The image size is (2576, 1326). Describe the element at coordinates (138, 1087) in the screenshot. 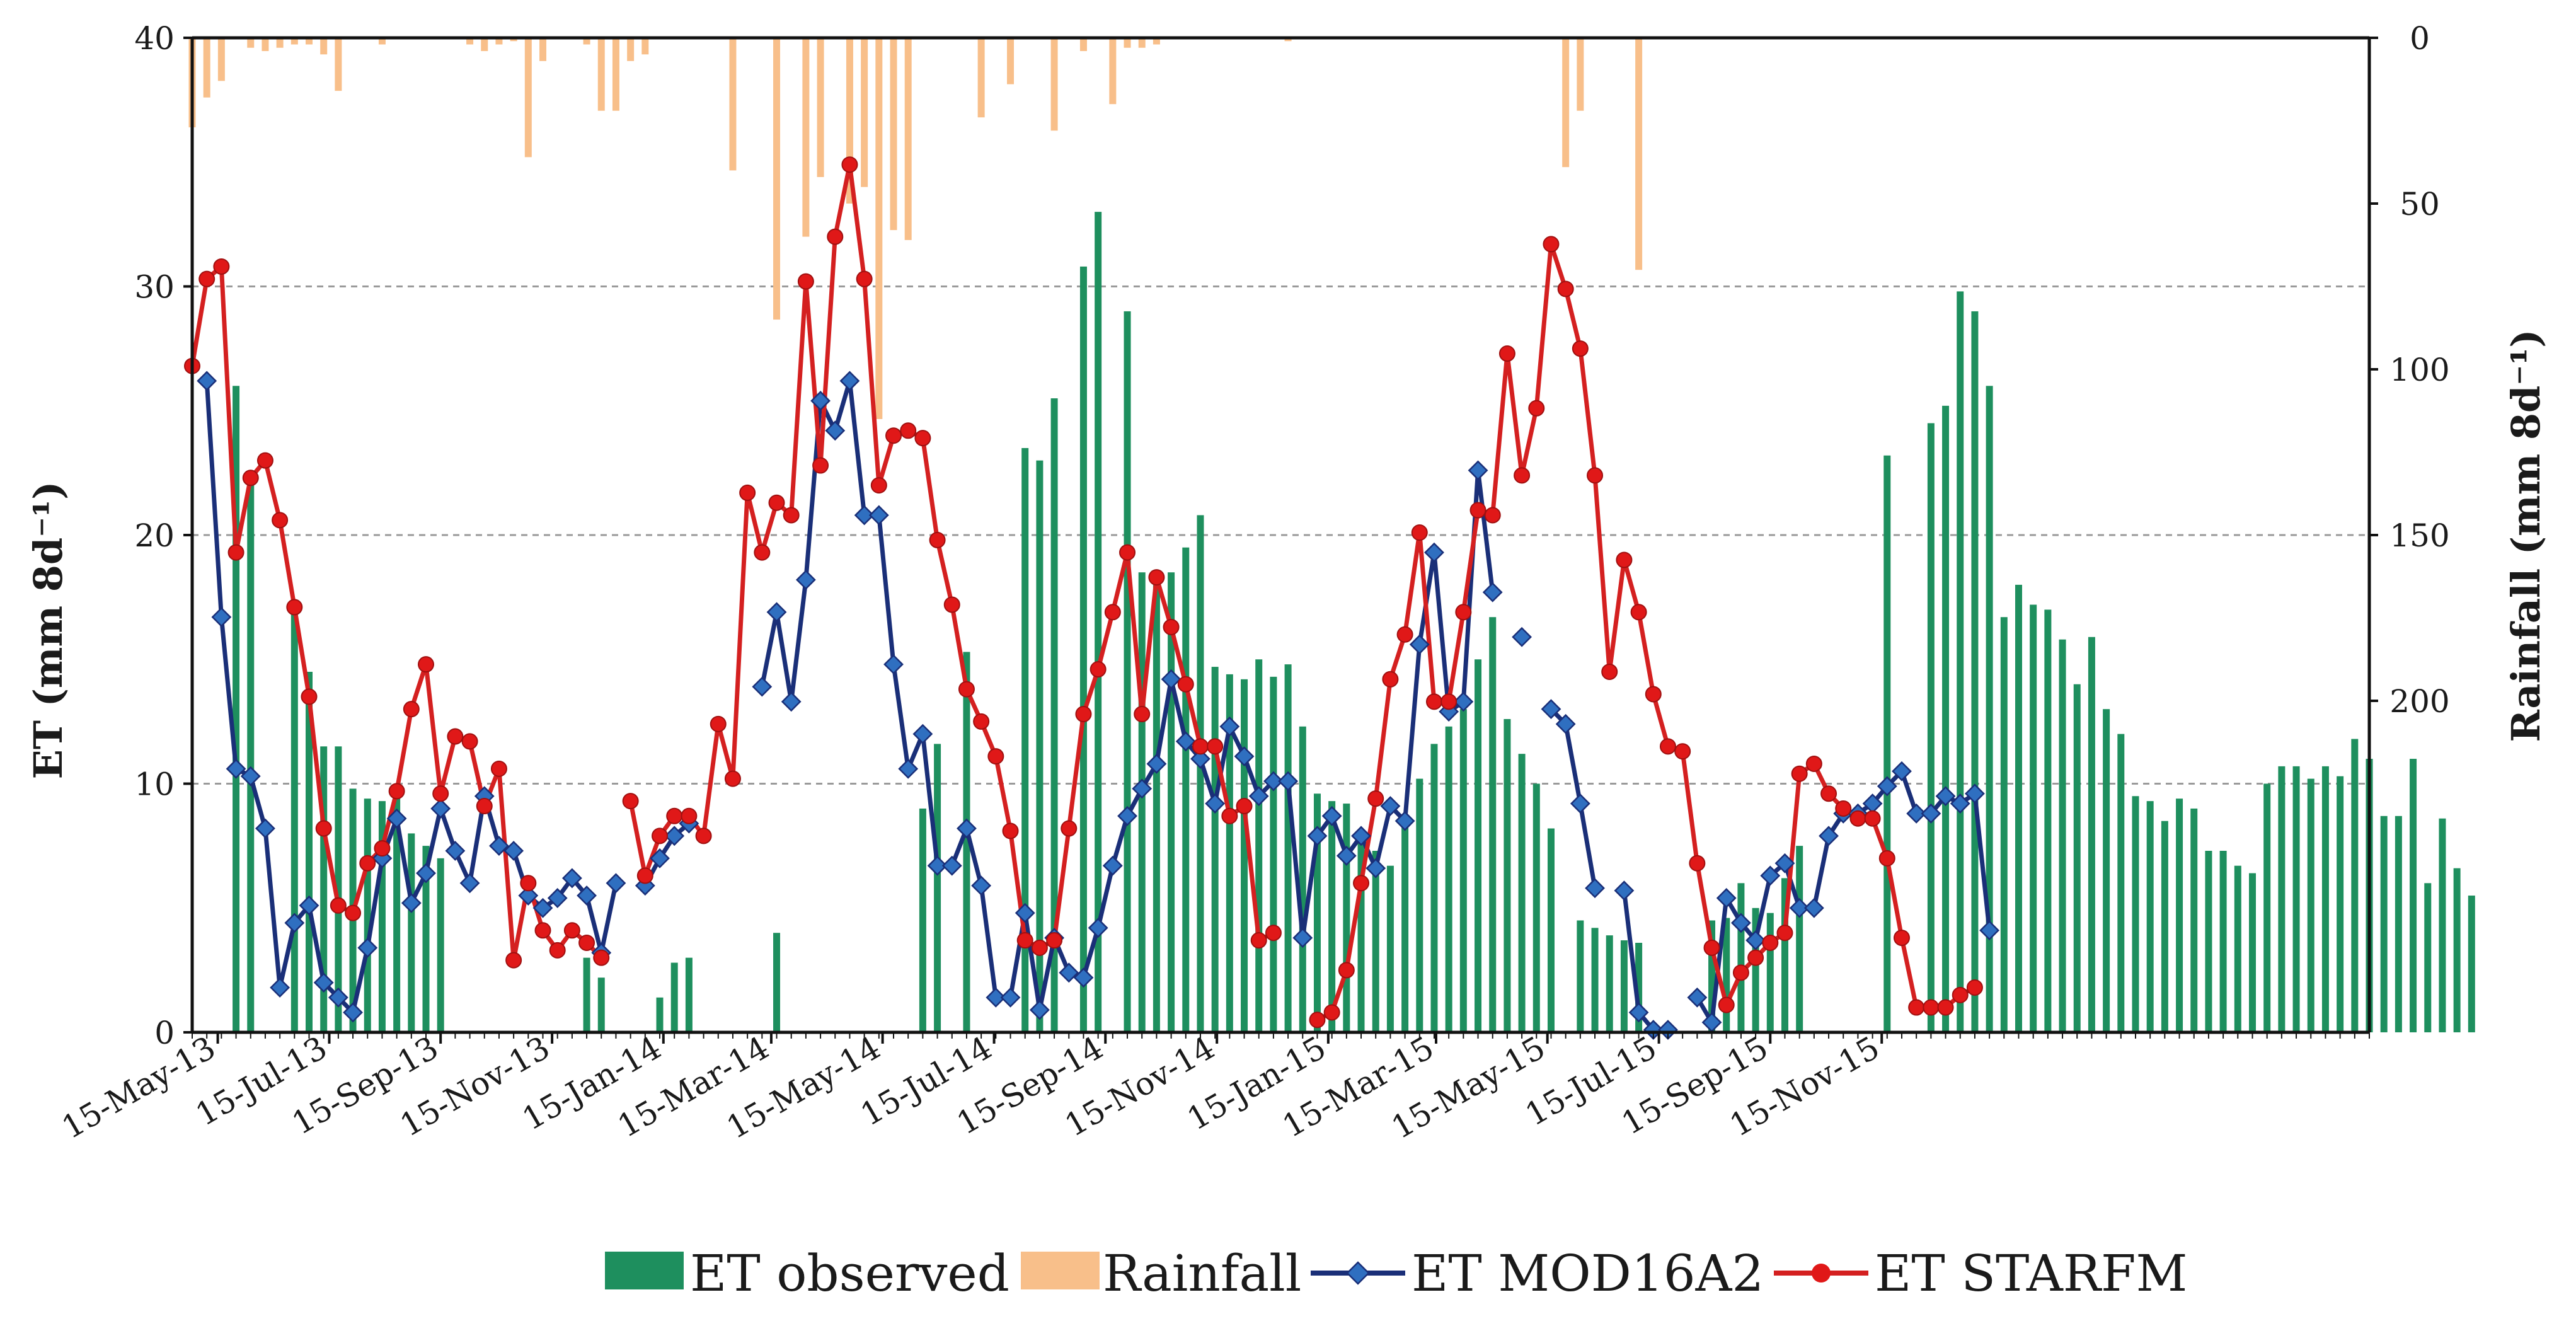

I see `x-tick-label: 15-May-13` at that location.